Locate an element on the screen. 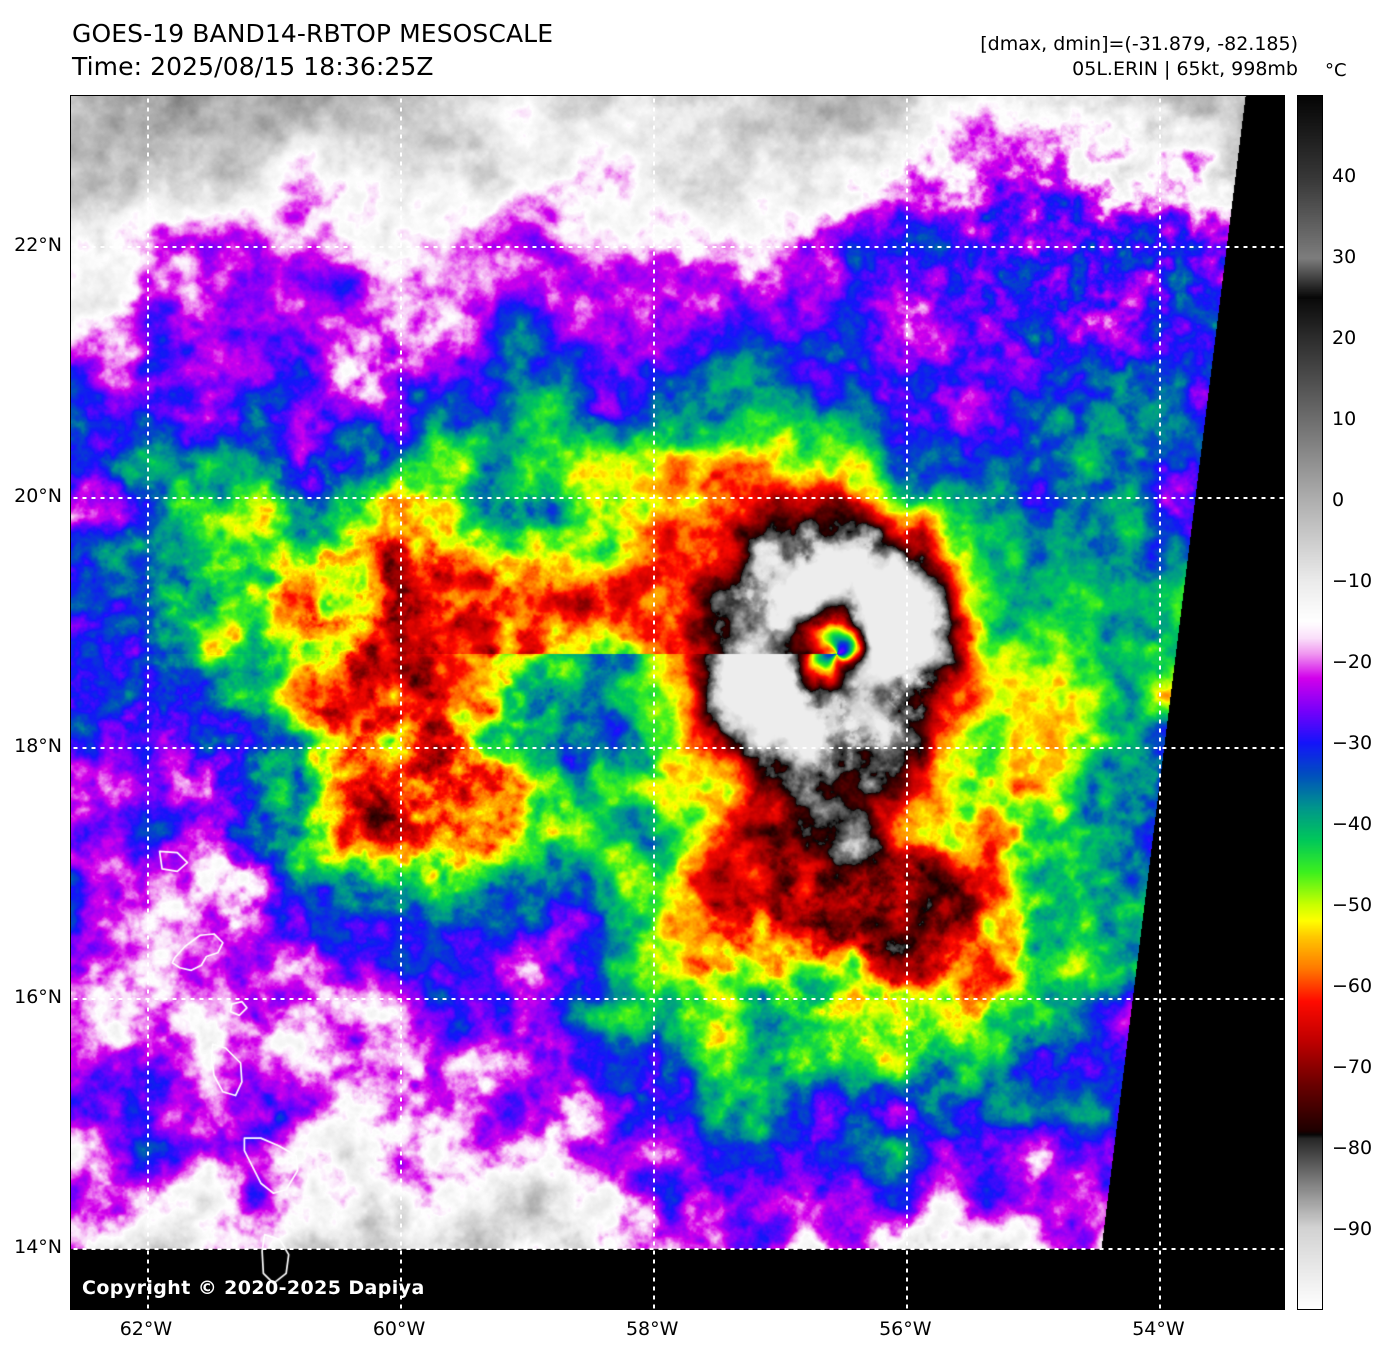  colorbar-tick-label: −20 is located at coordinates (1352, 662).